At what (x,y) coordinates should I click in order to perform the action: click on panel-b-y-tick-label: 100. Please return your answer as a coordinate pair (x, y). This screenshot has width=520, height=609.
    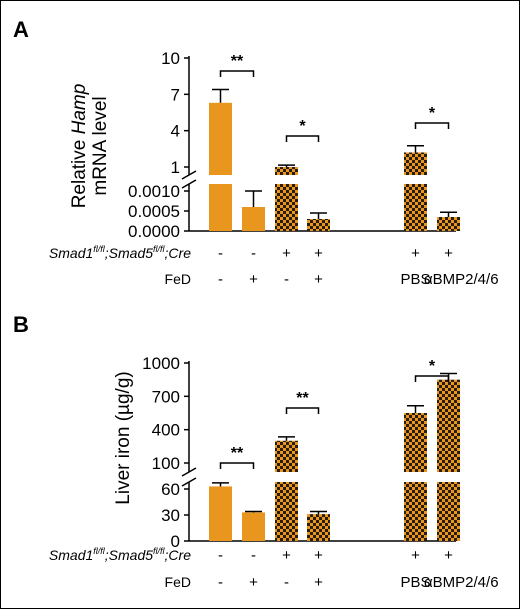
    Looking at the image, I should click on (166, 463).